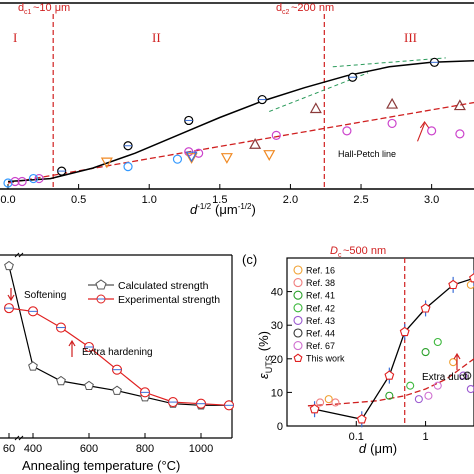 This screenshot has width=474, height=474. Describe the element at coordinates (364, 251) in the screenshot. I see `c-dc-value: ~500 nm` at that location.